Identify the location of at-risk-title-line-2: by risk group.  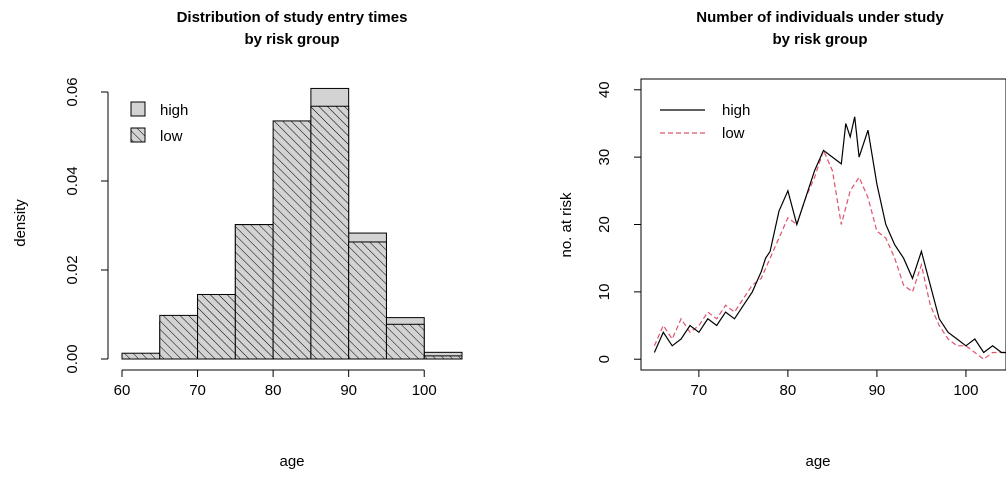
(819, 39).